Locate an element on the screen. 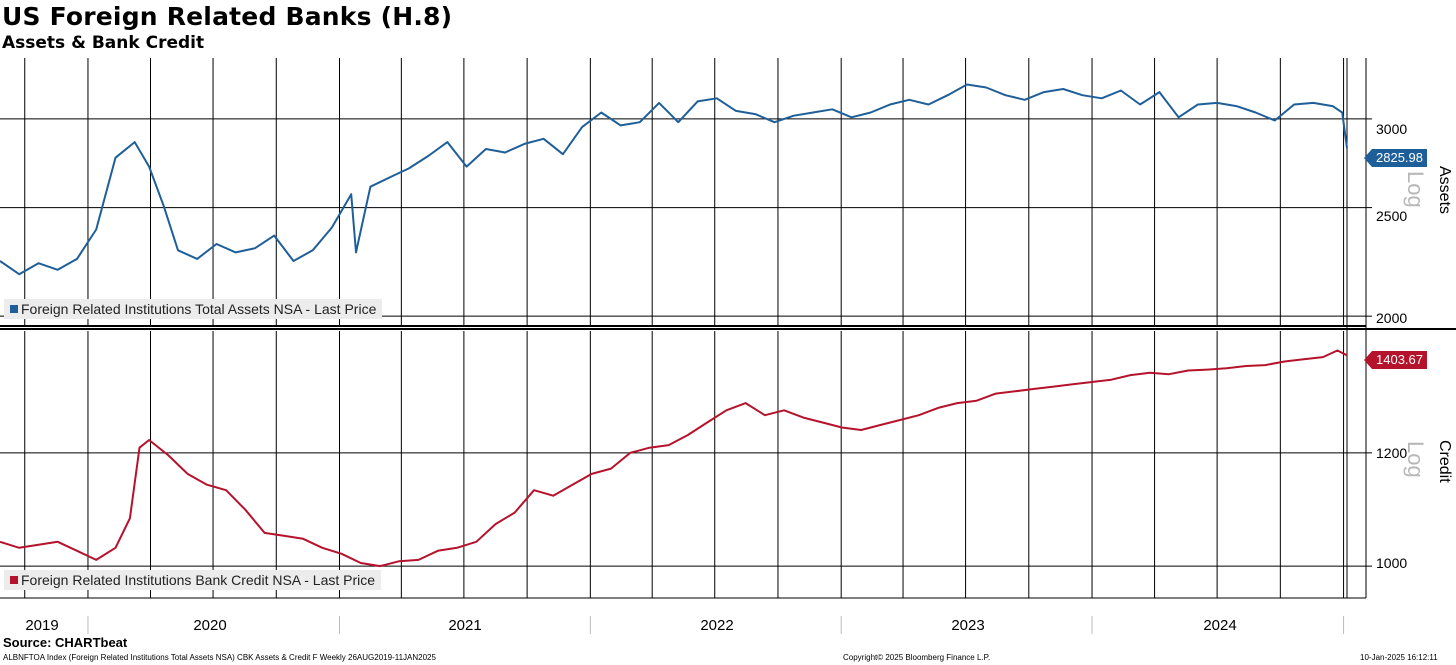 This screenshot has height=665, width=1456. ytick-assets-2000: 2000 is located at coordinates (1392, 318).